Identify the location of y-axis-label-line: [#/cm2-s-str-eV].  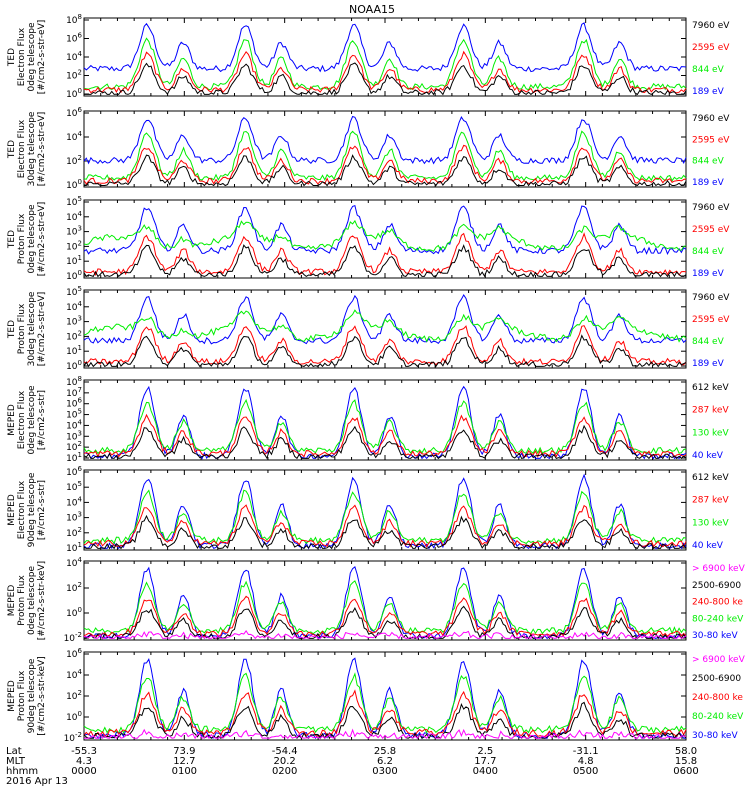
(42, 57).